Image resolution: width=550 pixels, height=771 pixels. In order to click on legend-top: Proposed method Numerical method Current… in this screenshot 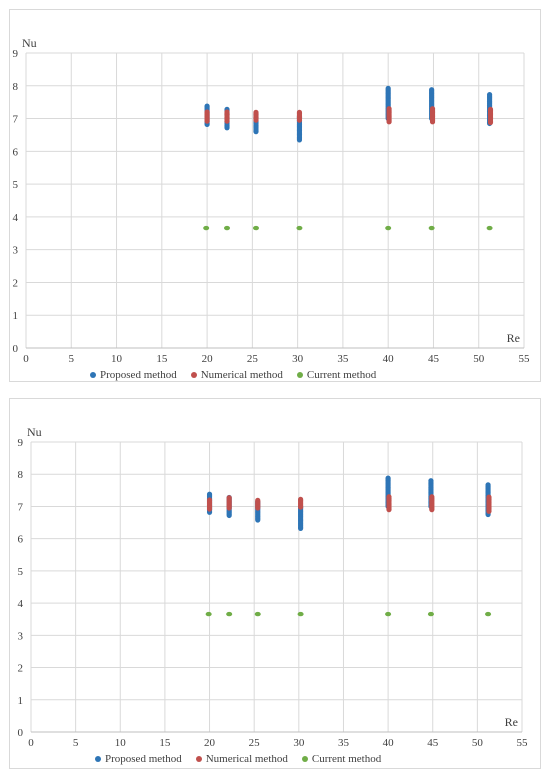, I will do `click(233, 375)`.